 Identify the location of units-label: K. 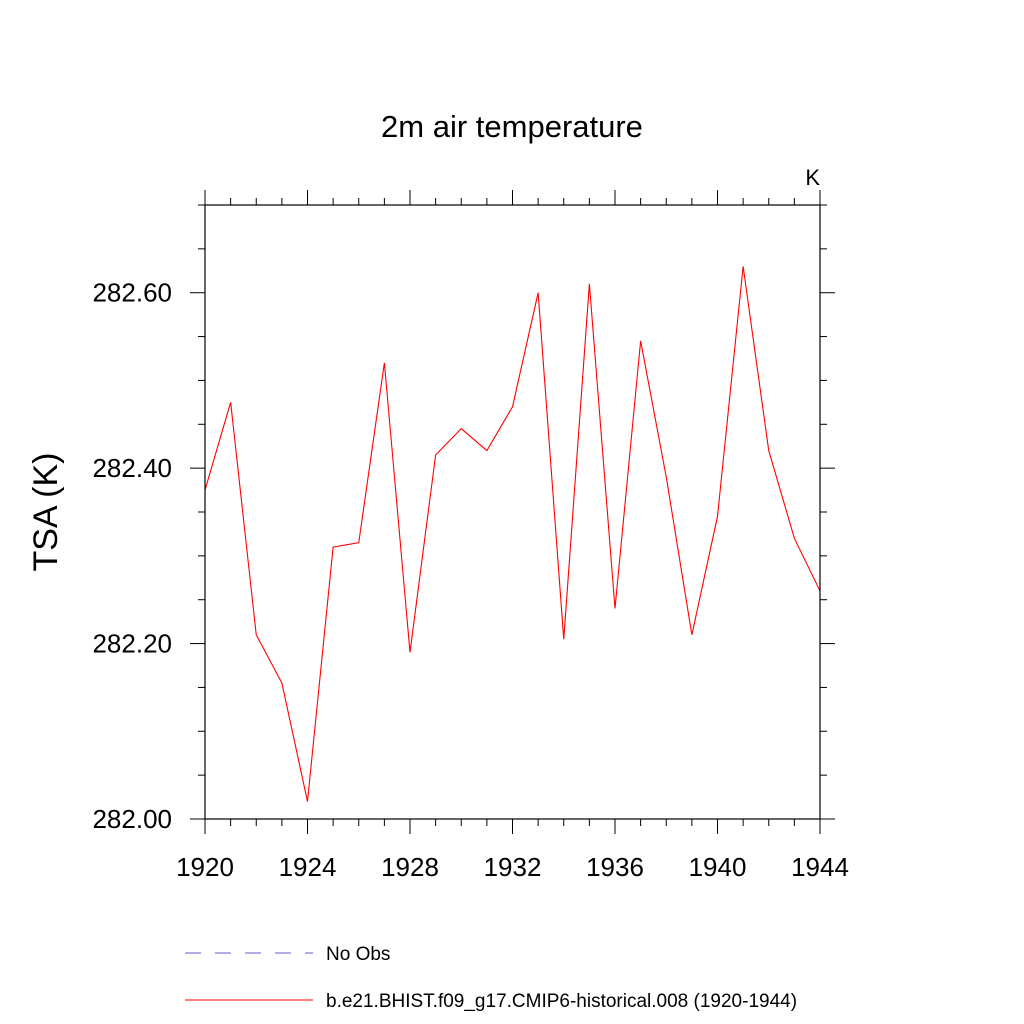
(812, 177).